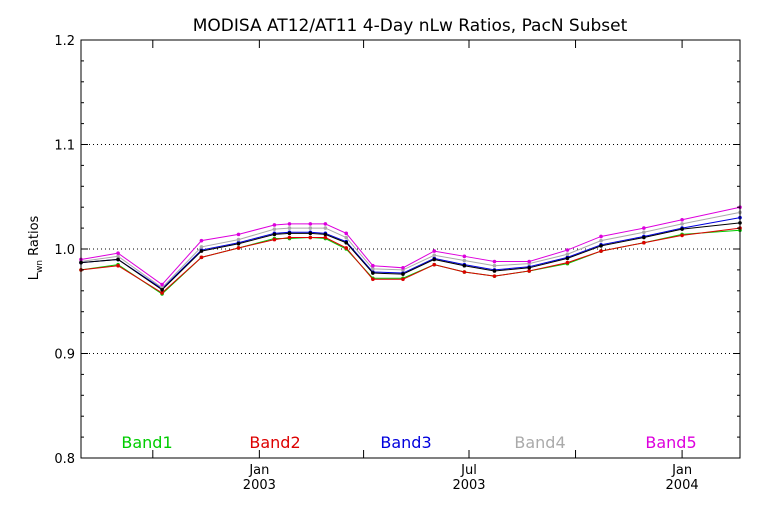 The height and width of the screenshot is (512, 768). What do you see at coordinates (274, 442) in the screenshot?
I see `legend-item-band2: Band2` at bounding box center [274, 442].